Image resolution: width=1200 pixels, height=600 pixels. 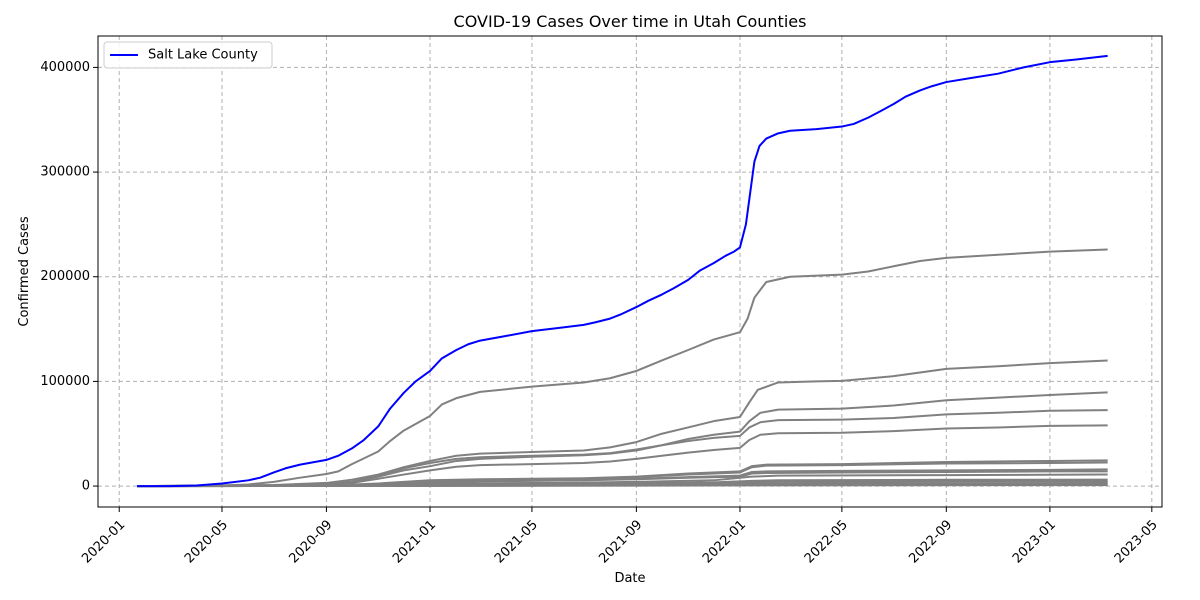 What do you see at coordinates (1136, 541) in the screenshot?
I see `x-tick-label: 2023-05` at bounding box center [1136, 541].